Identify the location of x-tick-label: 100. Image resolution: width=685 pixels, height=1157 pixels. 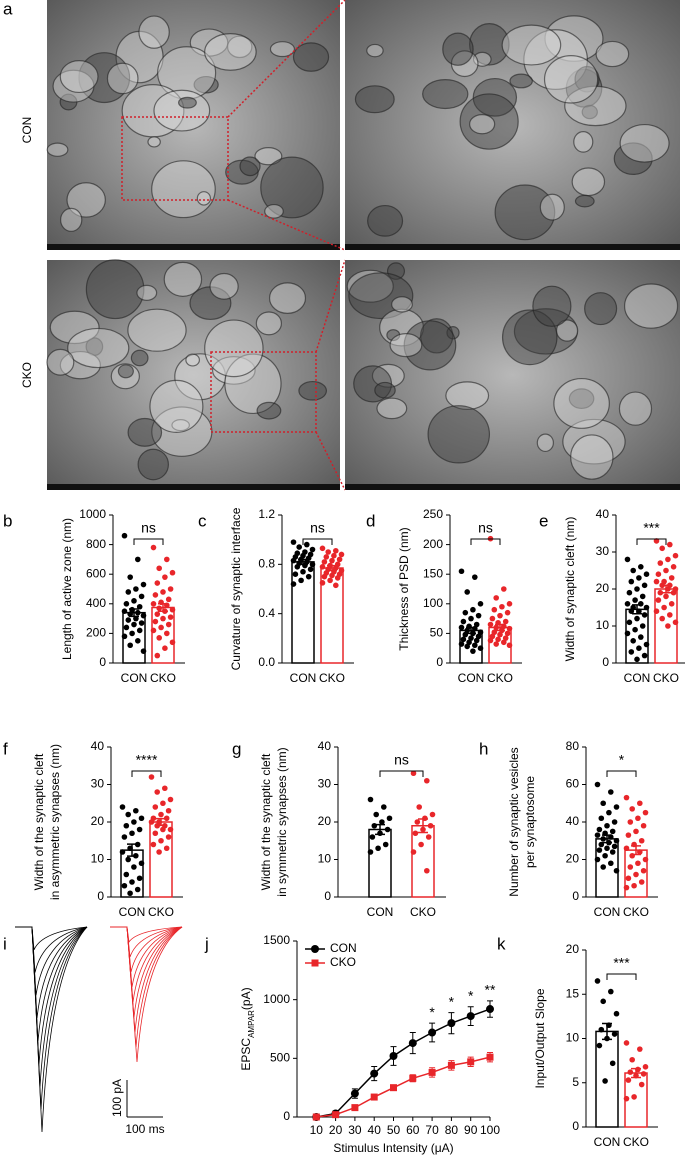
(490, 1130).